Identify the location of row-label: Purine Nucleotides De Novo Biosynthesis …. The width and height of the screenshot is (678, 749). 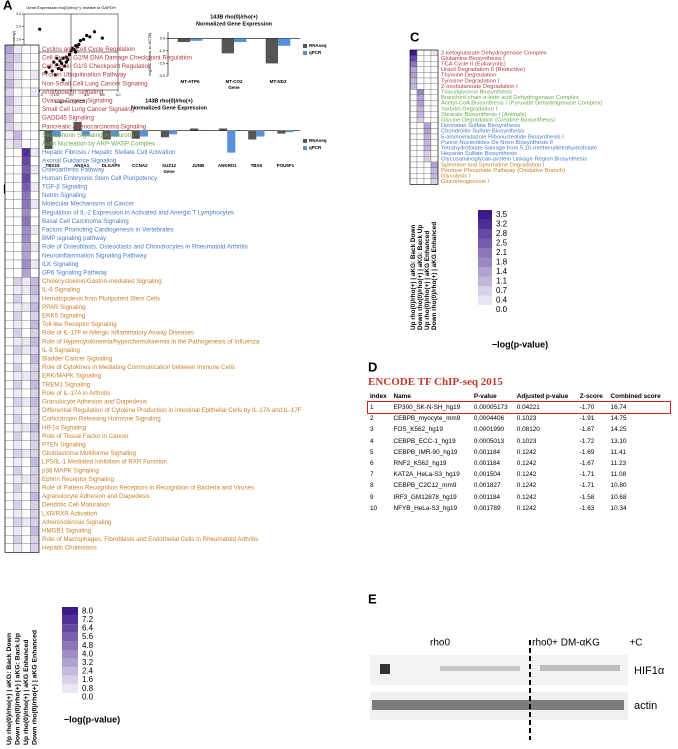
(497, 143).